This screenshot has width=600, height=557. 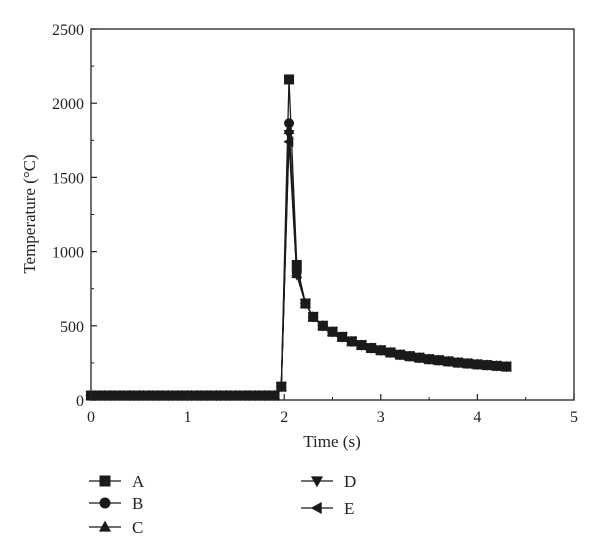 What do you see at coordinates (80, 401) in the screenshot?
I see `y-tick-label: 0` at bounding box center [80, 401].